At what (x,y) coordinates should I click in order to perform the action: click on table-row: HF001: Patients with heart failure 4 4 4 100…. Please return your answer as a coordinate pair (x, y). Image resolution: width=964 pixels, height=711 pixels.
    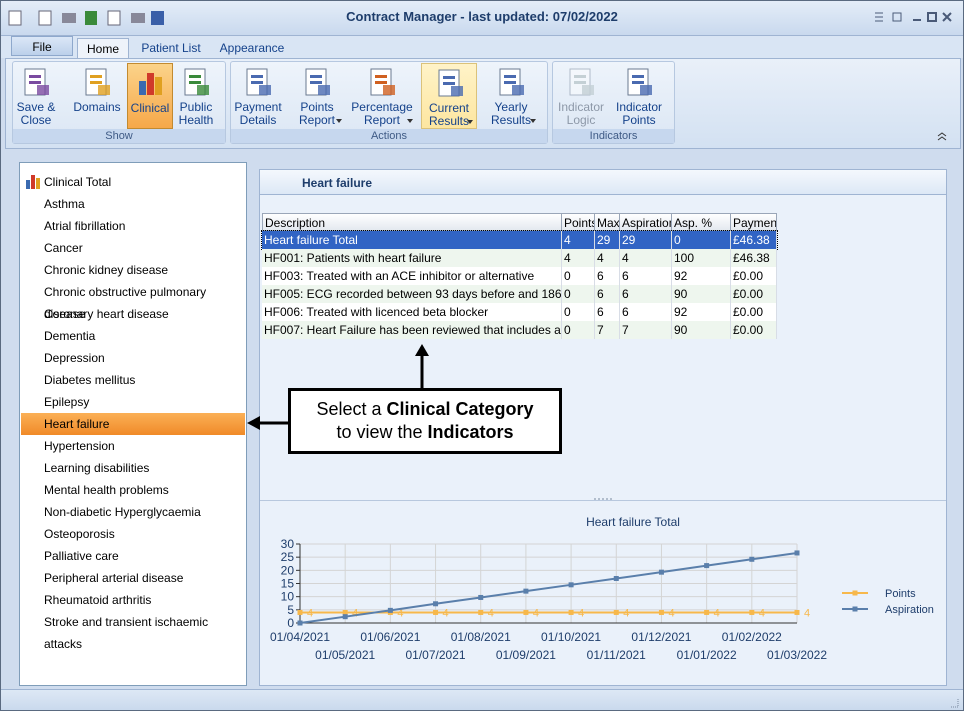
    Looking at the image, I should click on (519, 258).